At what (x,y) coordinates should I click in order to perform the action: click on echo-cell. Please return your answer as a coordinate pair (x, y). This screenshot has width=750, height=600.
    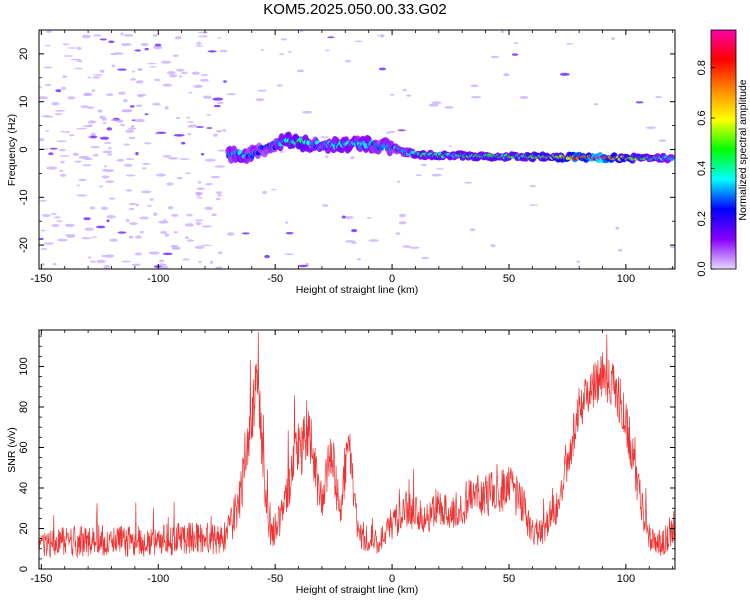
    Looking at the image, I should click on (671, 159).